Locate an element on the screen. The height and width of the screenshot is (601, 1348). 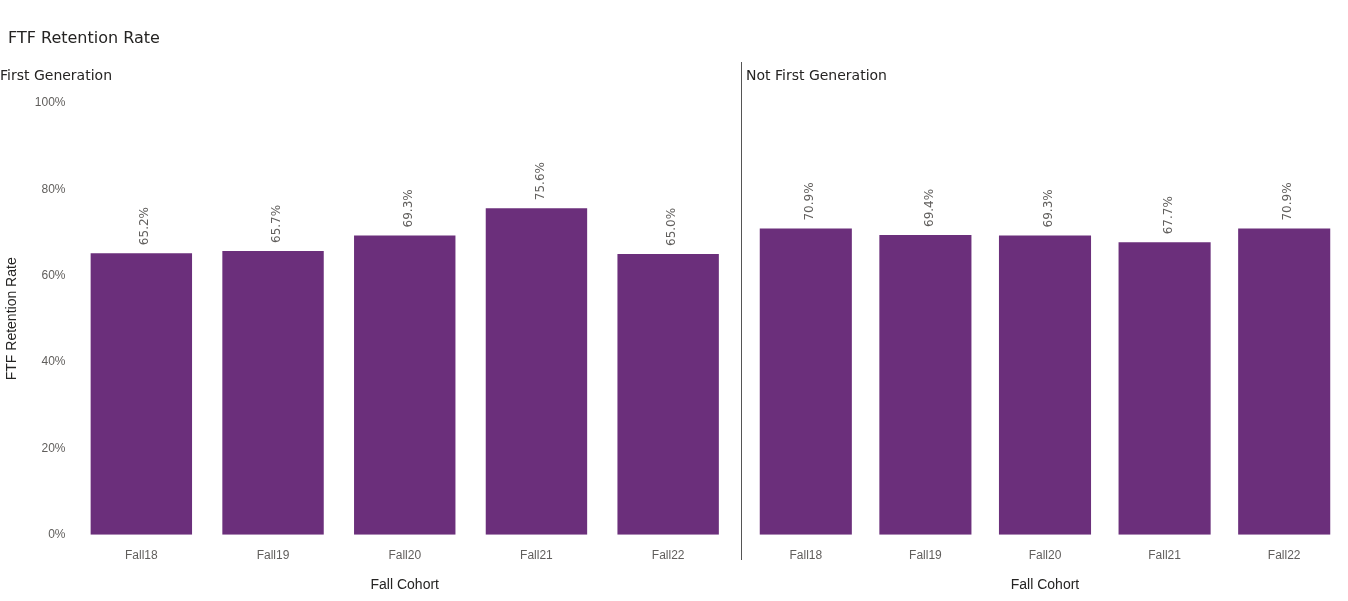
data-label: 65.7% is located at coordinates (276, 223).